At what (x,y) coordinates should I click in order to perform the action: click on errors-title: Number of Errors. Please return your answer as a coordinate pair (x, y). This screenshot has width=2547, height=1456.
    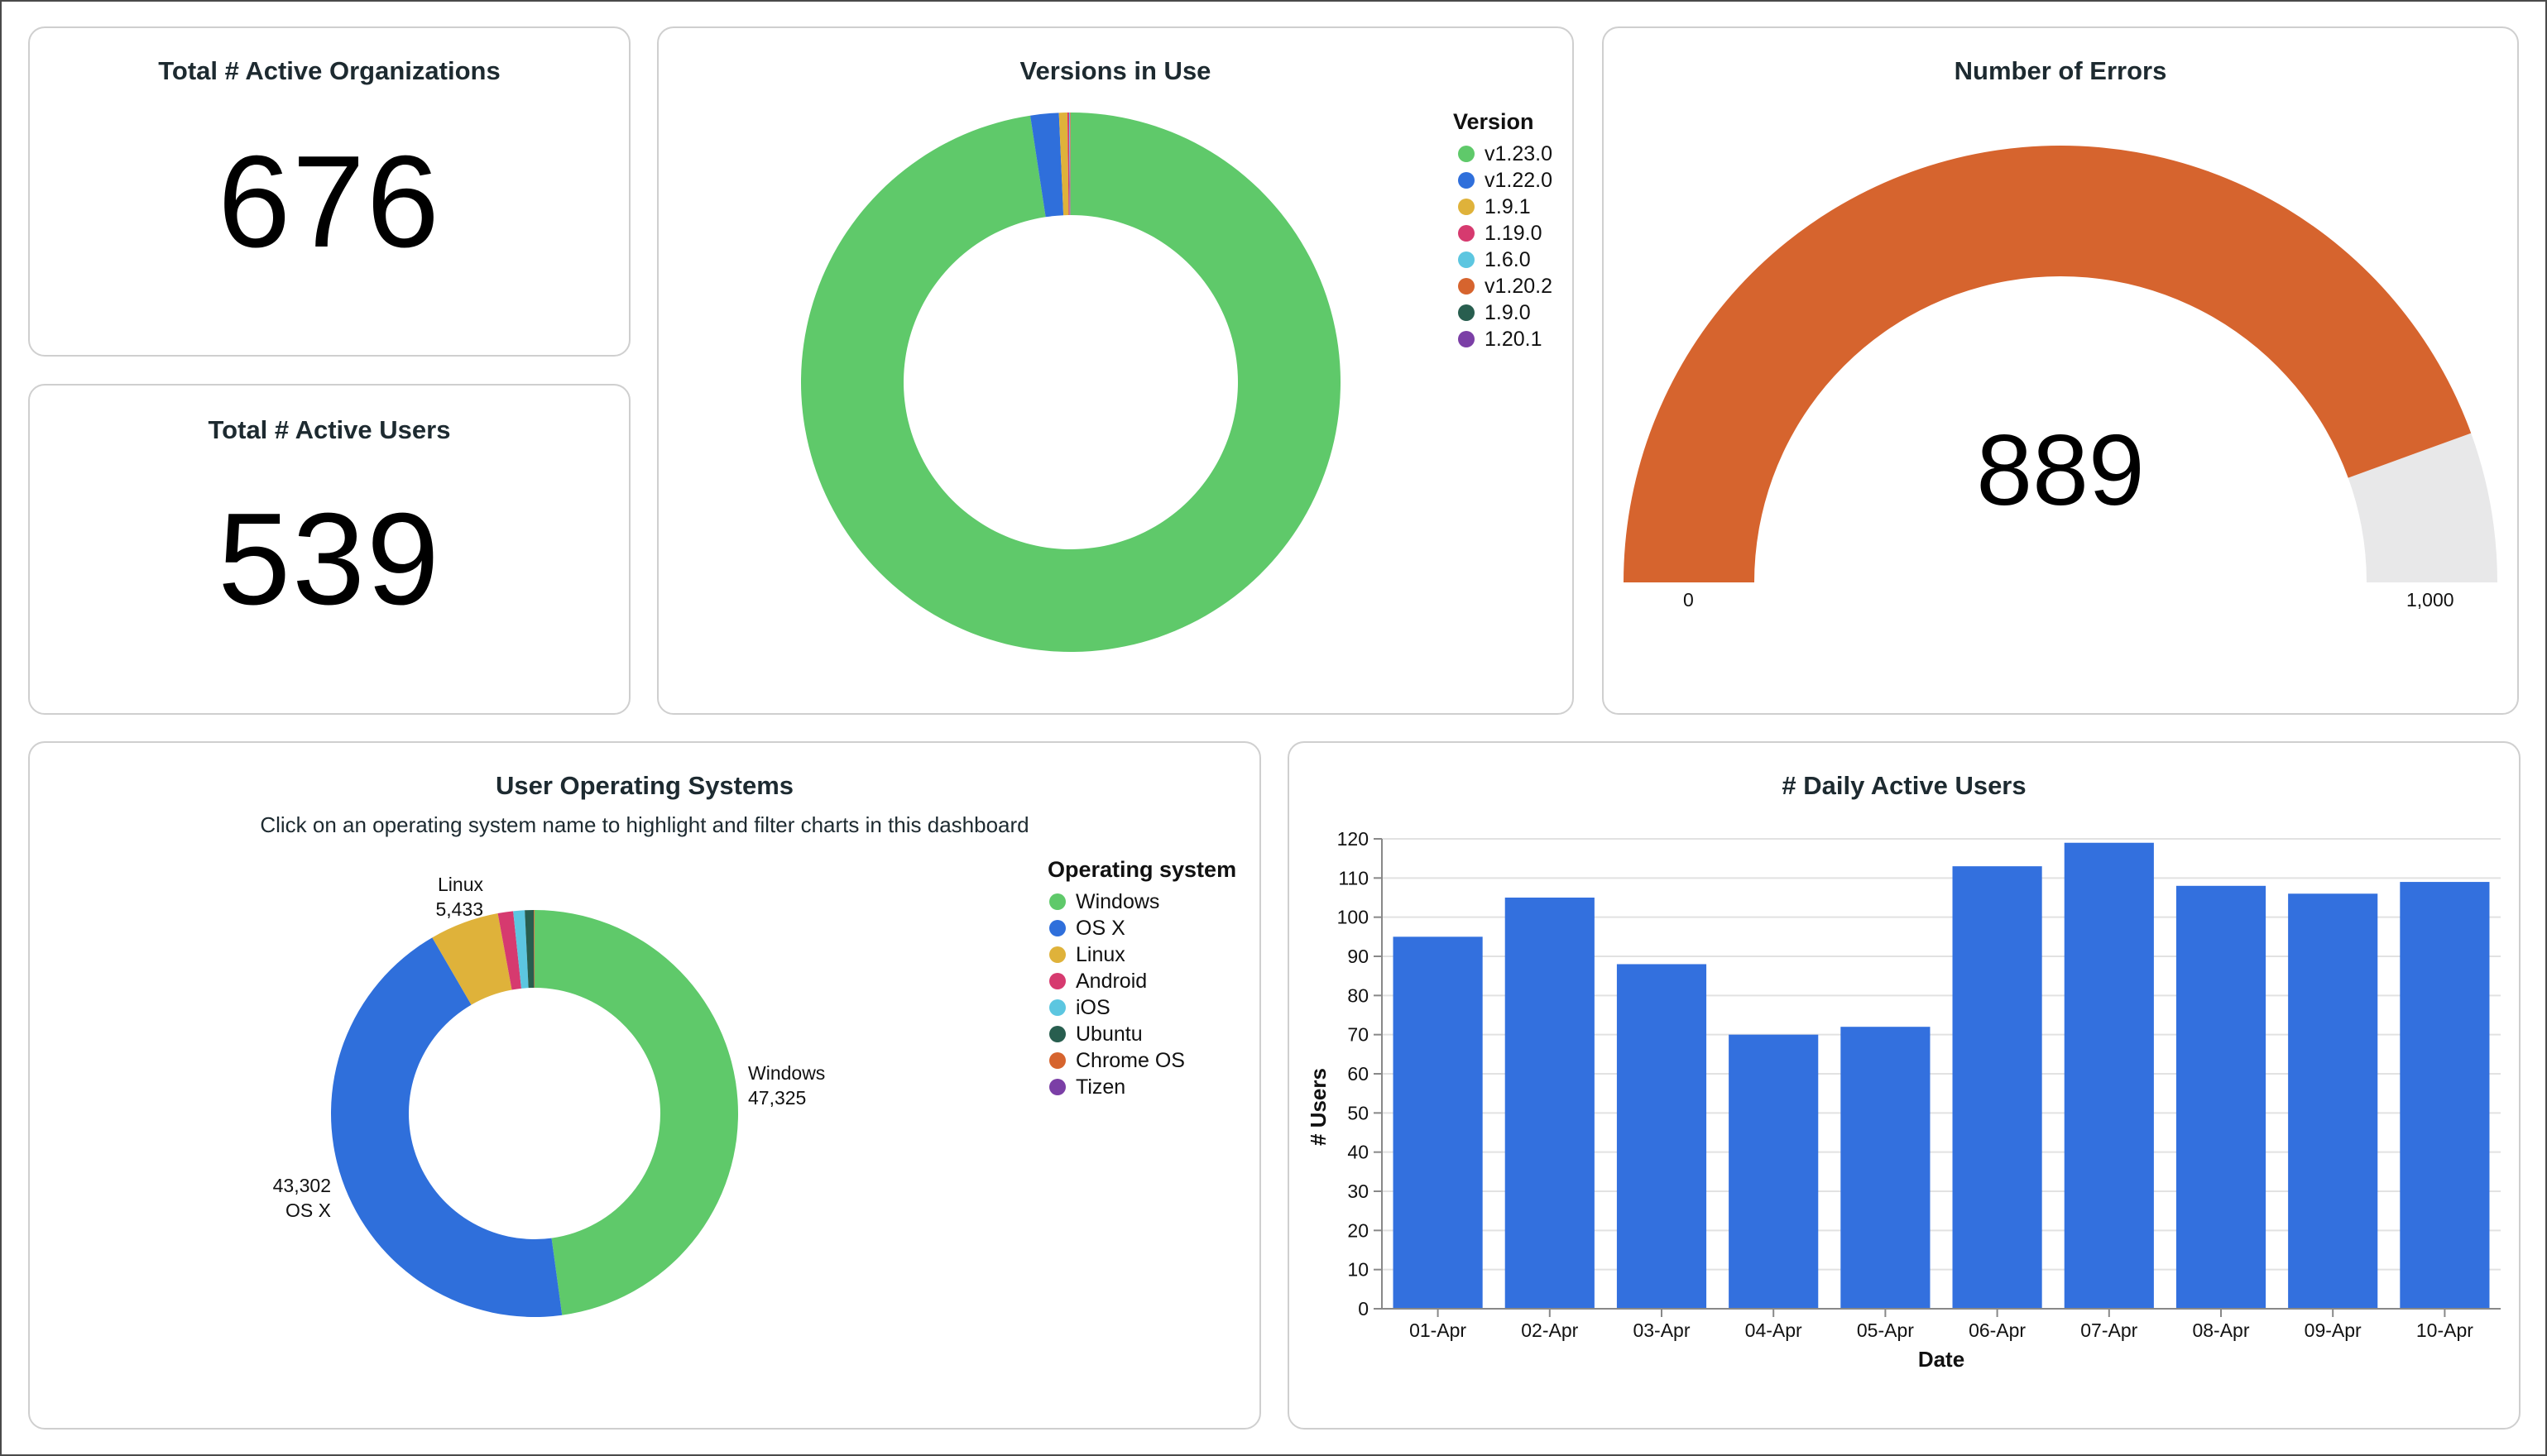
    Looking at the image, I should click on (2060, 70).